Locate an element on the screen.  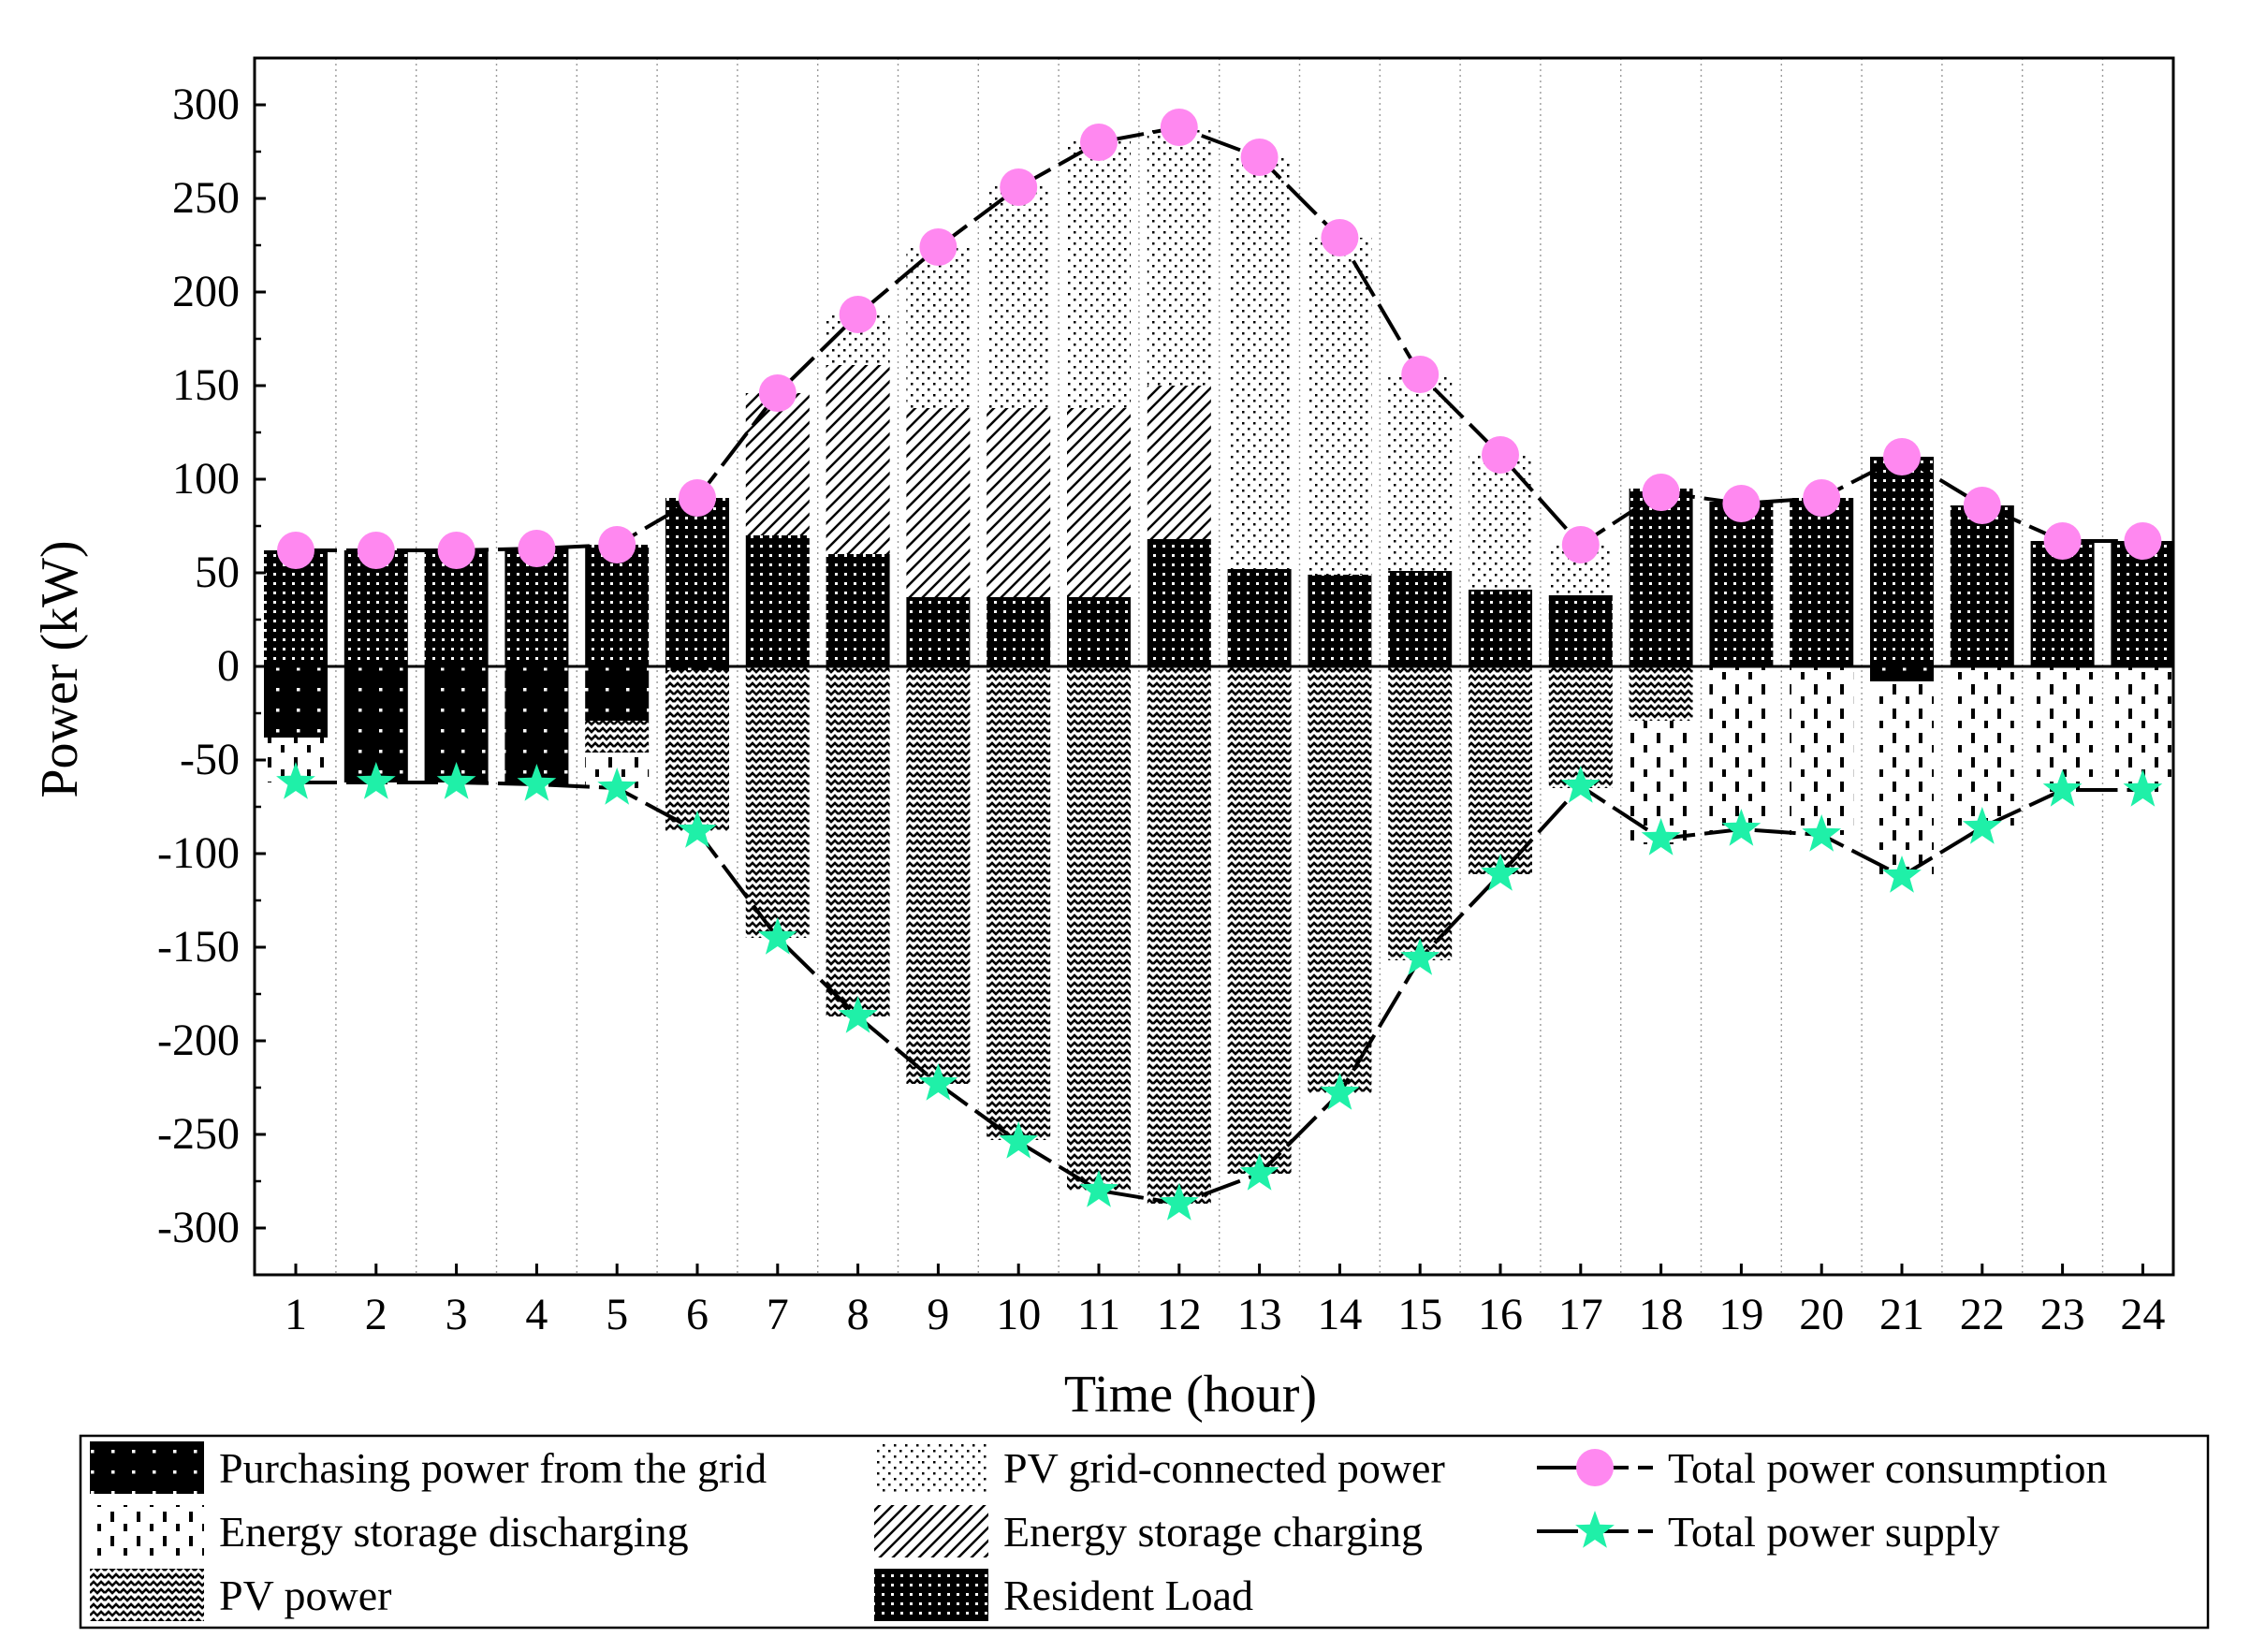
x-tick-label: 6 is located at coordinates (697, 1315).